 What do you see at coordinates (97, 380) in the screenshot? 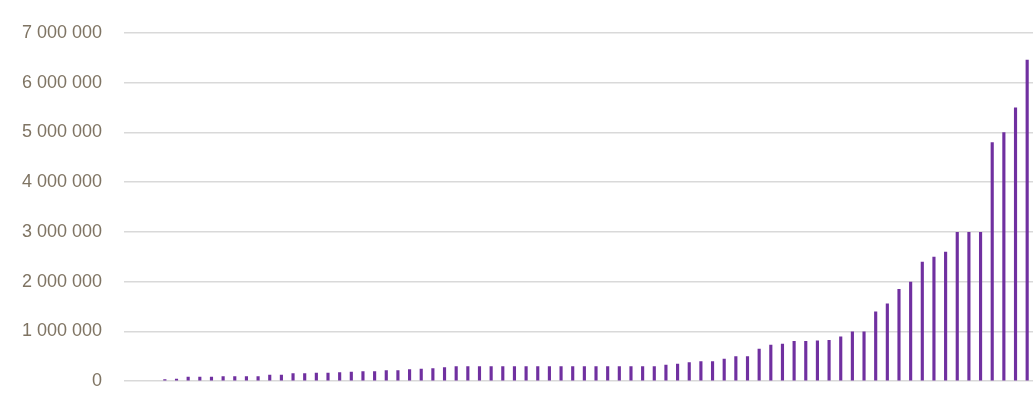
I see `y-tick-label: 0` at bounding box center [97, 380].